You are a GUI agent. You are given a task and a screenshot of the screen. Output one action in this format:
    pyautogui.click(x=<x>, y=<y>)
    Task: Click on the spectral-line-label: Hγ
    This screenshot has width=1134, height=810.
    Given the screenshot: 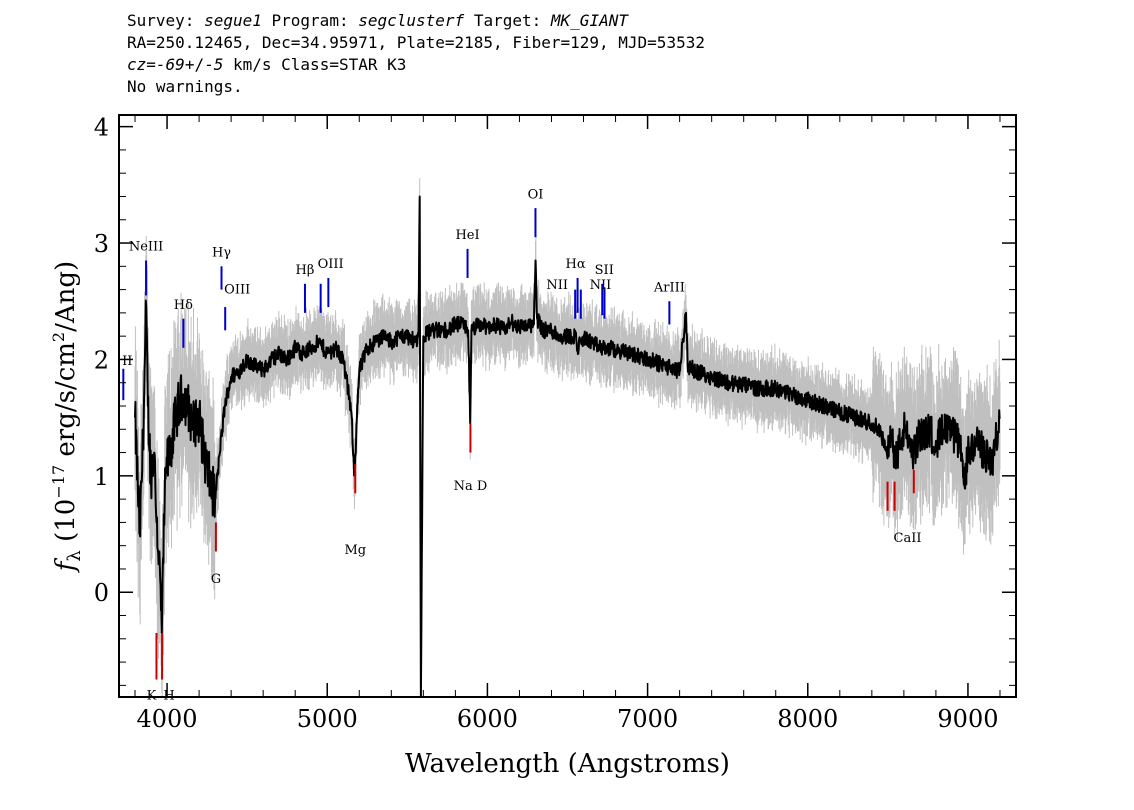 What is the action you would take?
    pyautogui.click(x=221, y=253)
    